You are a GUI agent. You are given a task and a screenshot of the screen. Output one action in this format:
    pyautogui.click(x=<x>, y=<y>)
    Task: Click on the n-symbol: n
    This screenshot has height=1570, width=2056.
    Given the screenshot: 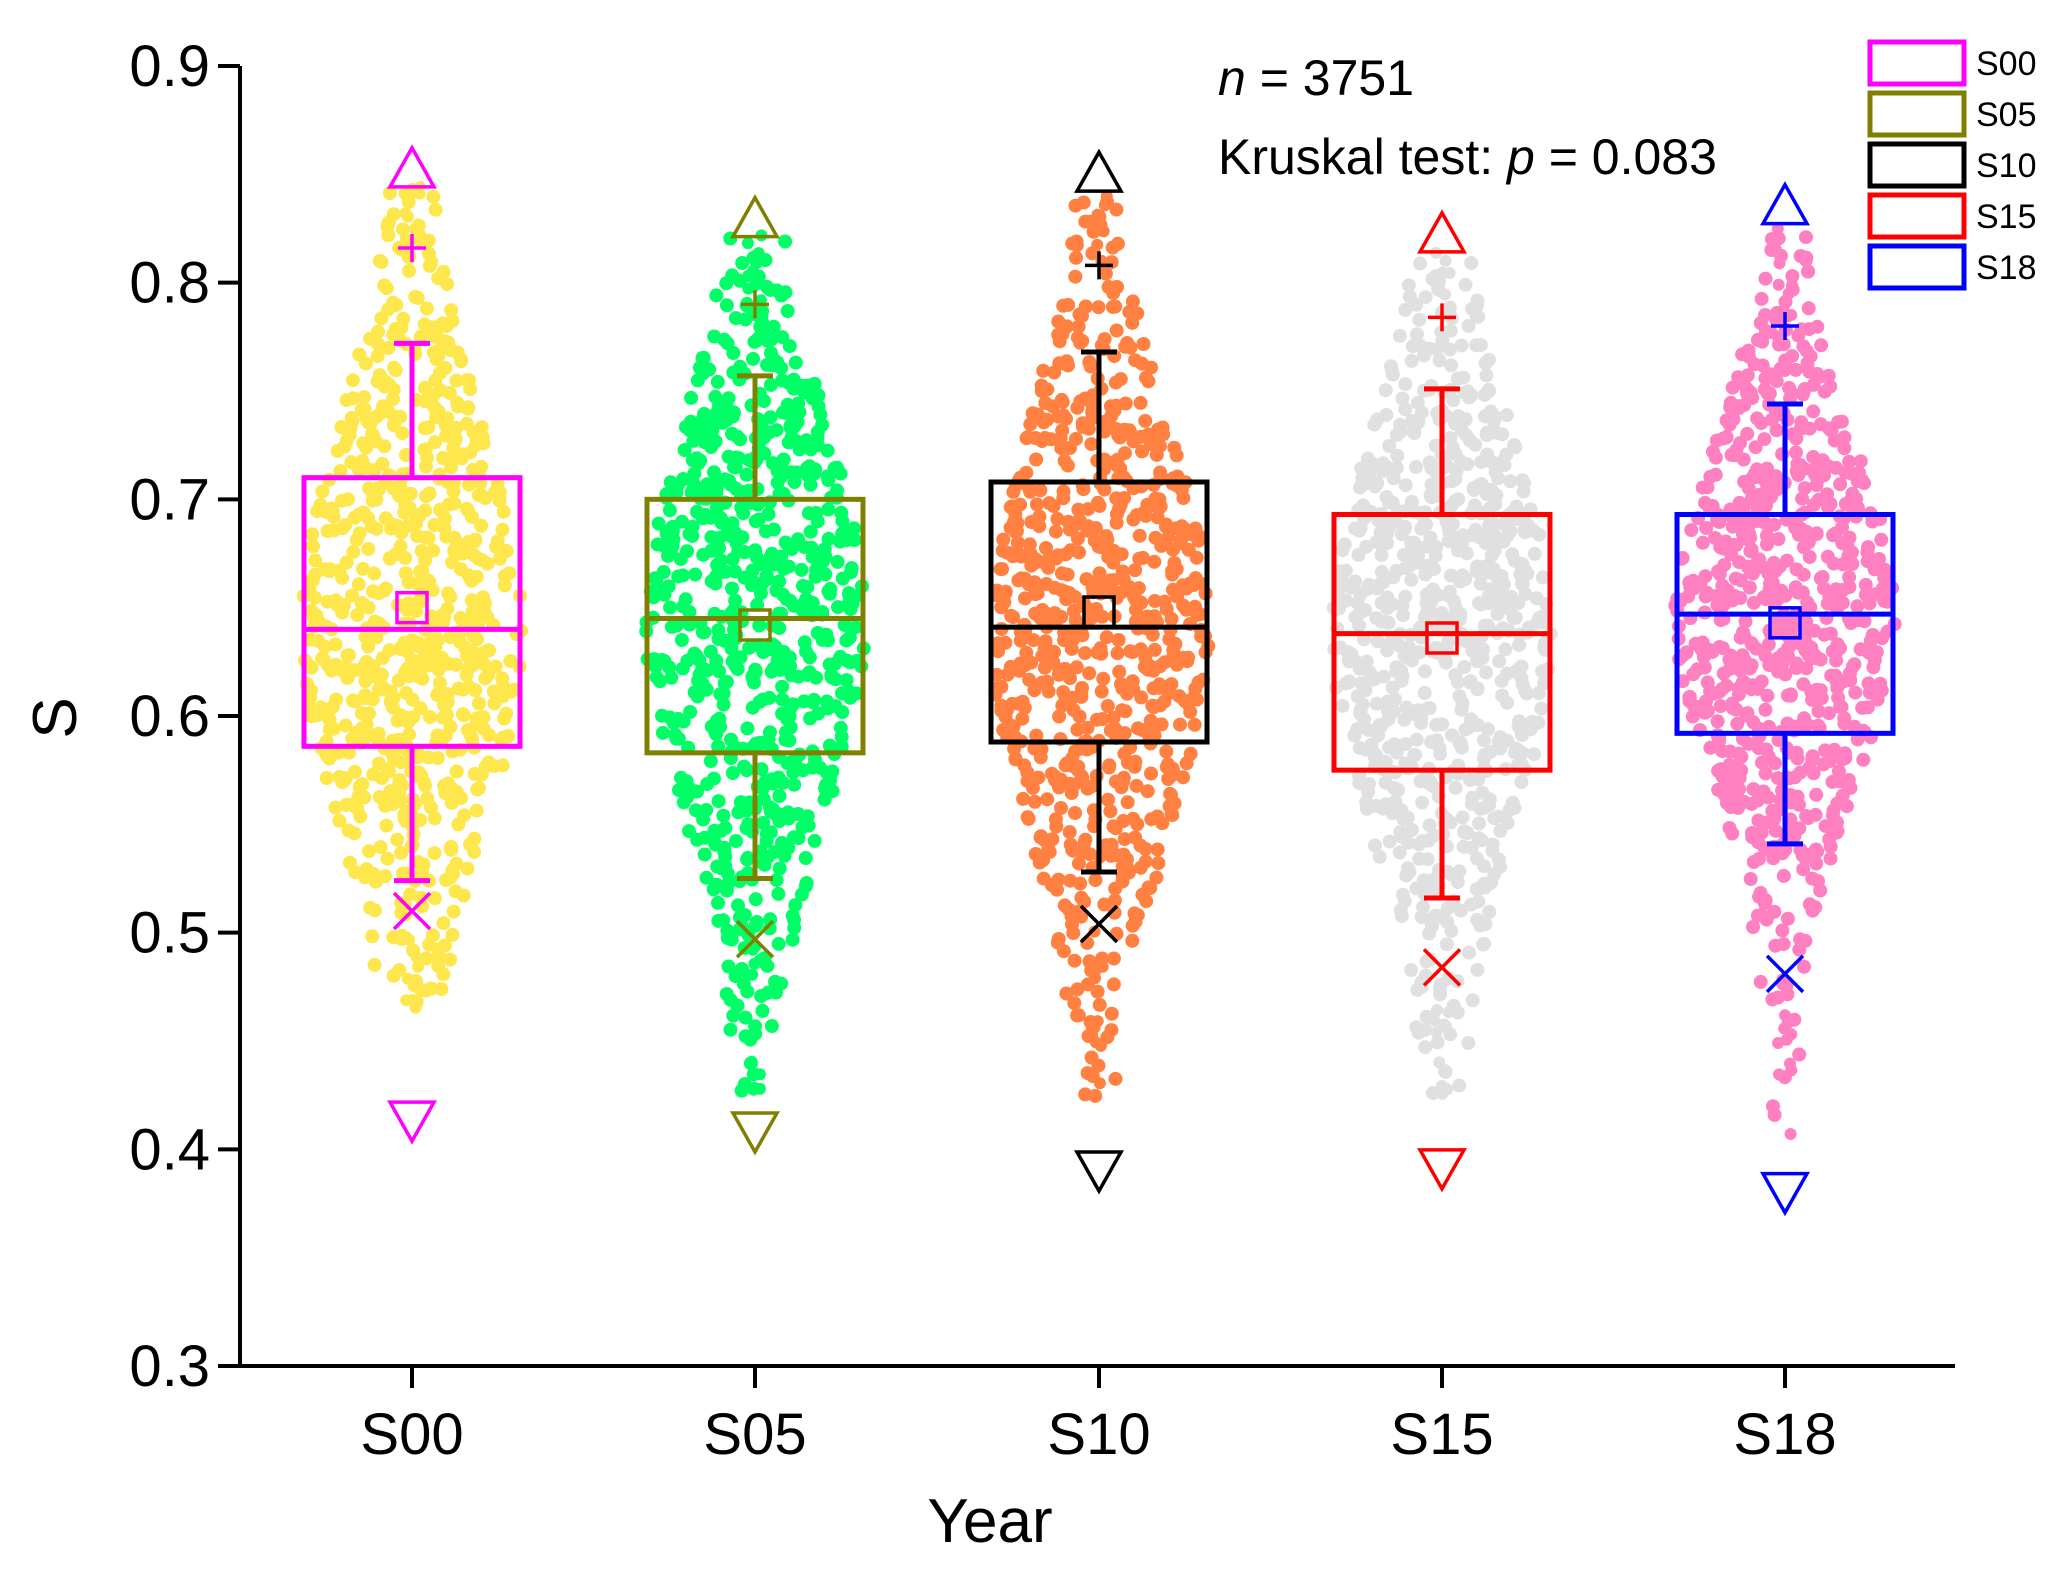 What is the action you would take?
    pyautogui.click(x=1232, y=78)
    